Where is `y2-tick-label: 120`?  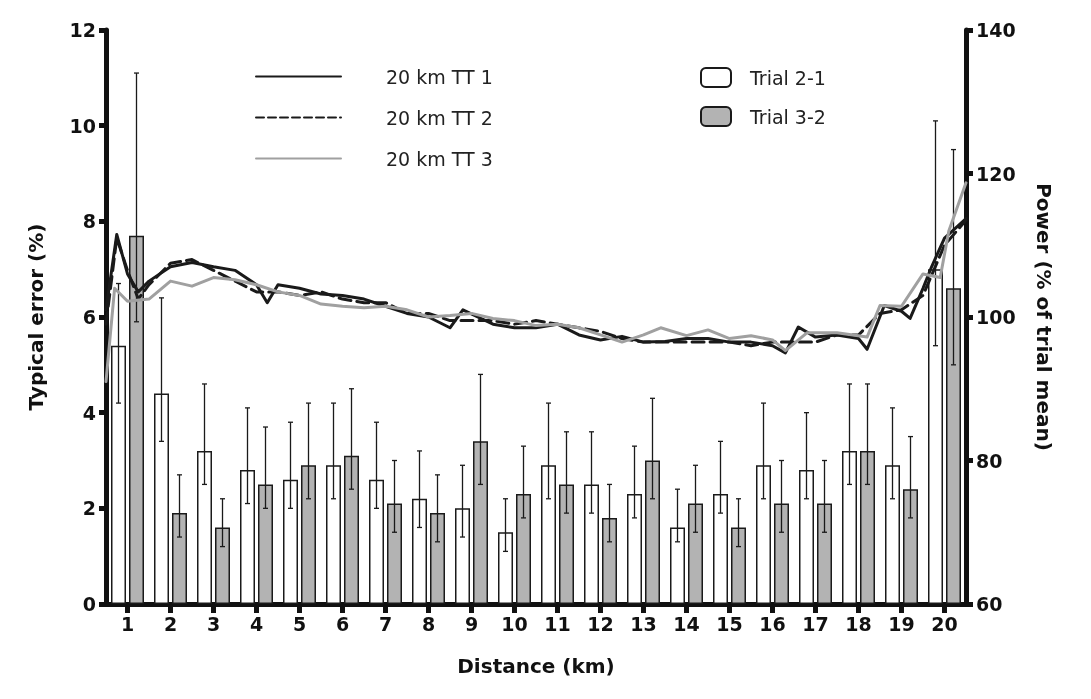 y2-tick-label: 120 is located at coordinates (996, 173).